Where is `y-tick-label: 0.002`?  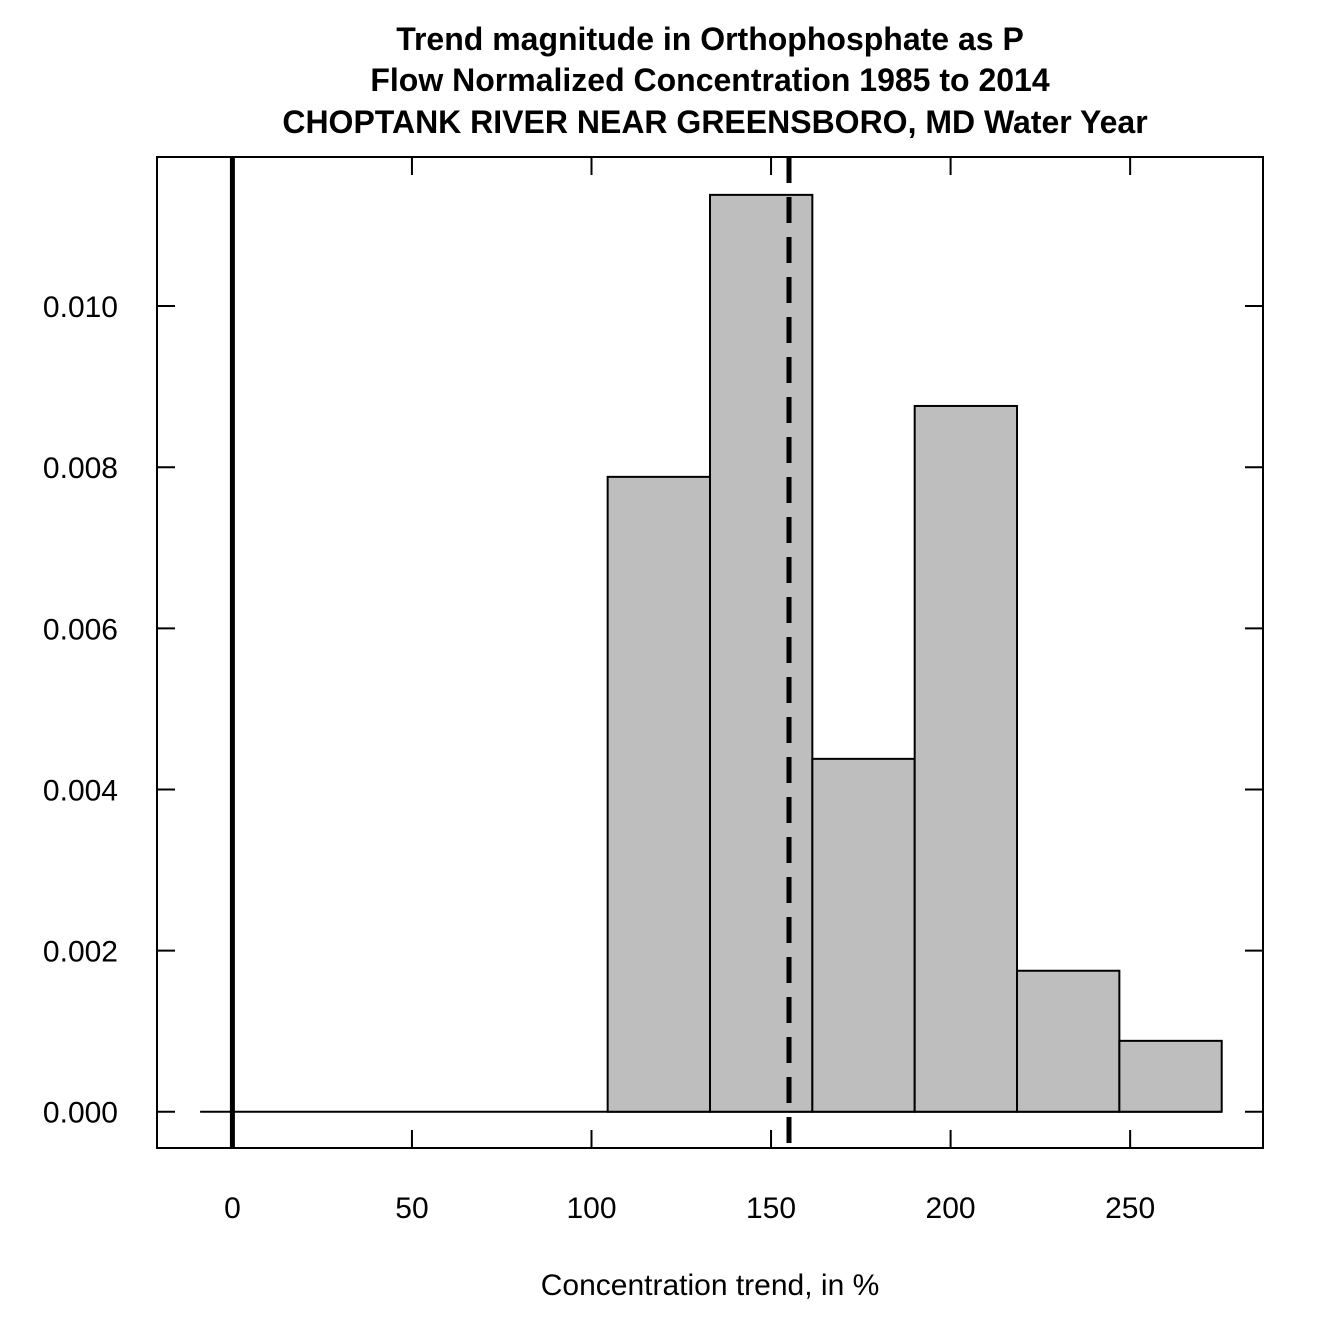
y-tick-label: 0.002 is located at coordinates (80, 952).